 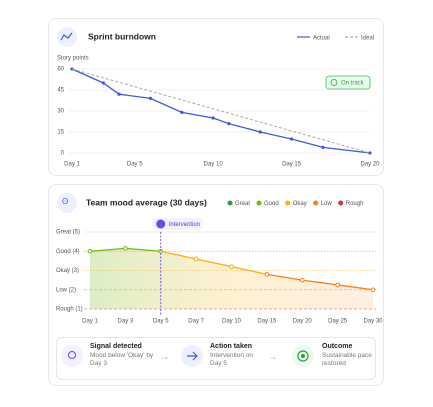 What do you see at coordinates (67, 271) in the screenshot?
I see `y-tick-label: Okay (3)` at bounding box center [67, 271].